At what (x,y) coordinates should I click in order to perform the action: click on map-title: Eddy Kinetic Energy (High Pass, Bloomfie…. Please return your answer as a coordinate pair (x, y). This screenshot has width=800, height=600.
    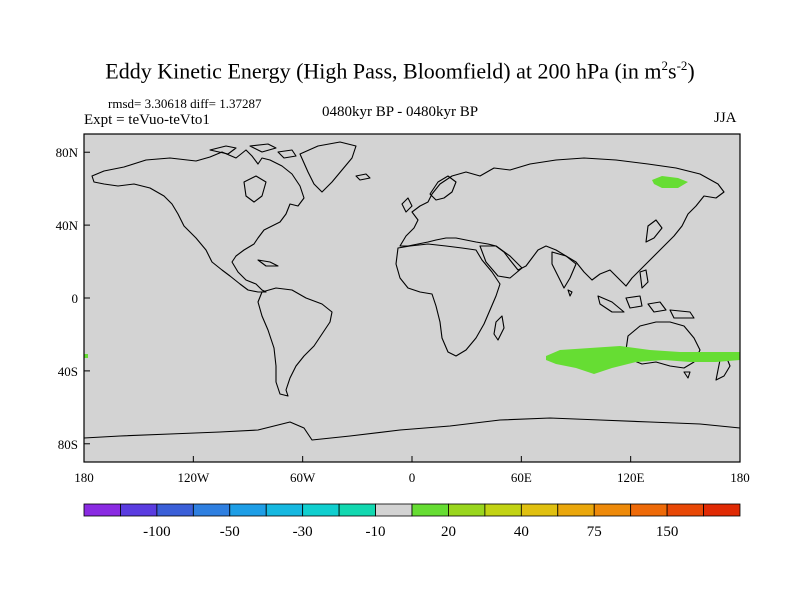
    Looking at the image, I should click on (400, 71).